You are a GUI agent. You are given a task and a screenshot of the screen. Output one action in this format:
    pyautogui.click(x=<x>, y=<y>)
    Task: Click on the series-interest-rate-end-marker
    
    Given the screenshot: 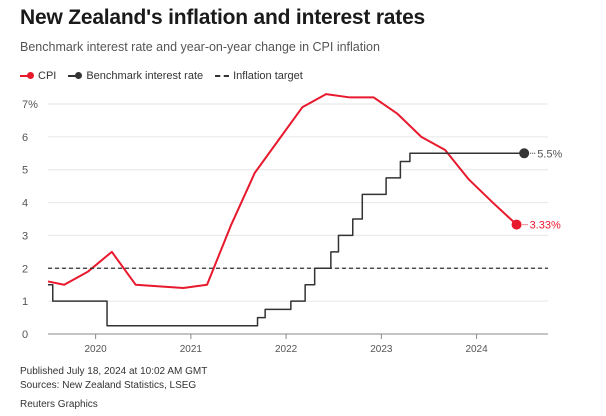 What is the action you would take?
    pyautogui.click(x=524, y=153)
    